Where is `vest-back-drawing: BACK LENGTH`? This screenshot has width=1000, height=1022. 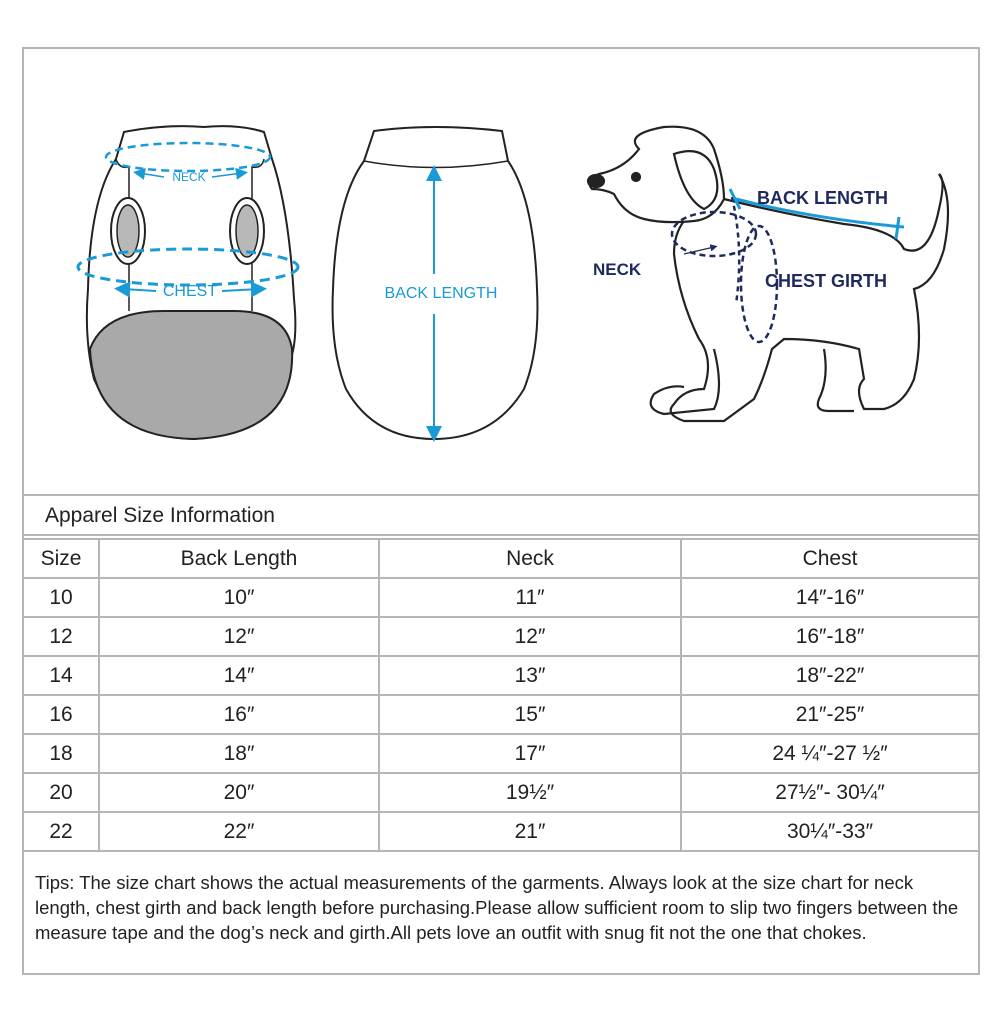
vest-back-drawing: BACK LENGTH is located at coordinates (435, 284).